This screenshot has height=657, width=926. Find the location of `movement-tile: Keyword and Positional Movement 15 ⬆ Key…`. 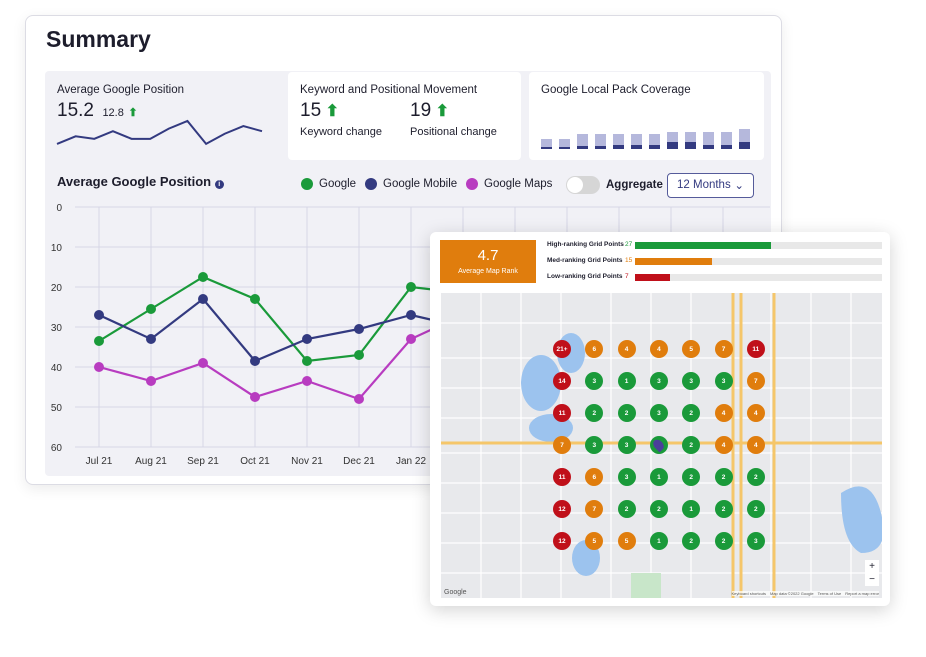

movement-tile: Keyword and Positional Movement 15 ⬆ Key… is located at coordinates (404, 116).